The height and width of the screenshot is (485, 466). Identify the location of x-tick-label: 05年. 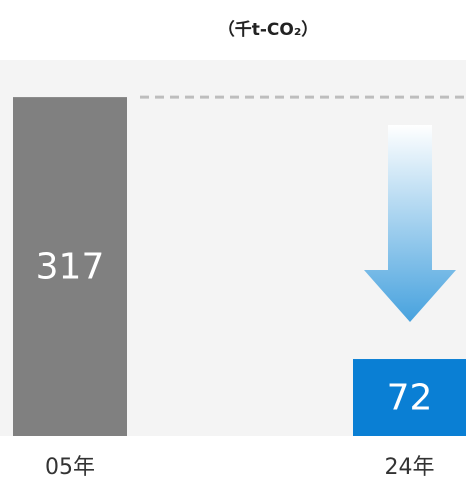
(70, 467).